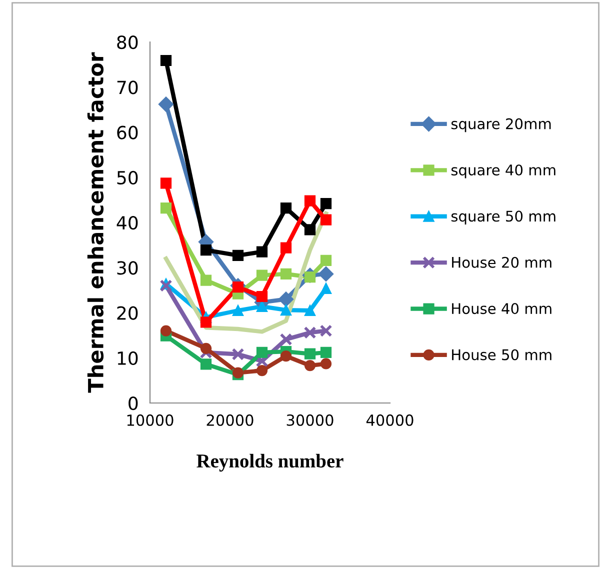 Image resolution: width=611 pixels, height=569 pixels. I want to click on legend-label: square 50 mm, so click(503, 217).